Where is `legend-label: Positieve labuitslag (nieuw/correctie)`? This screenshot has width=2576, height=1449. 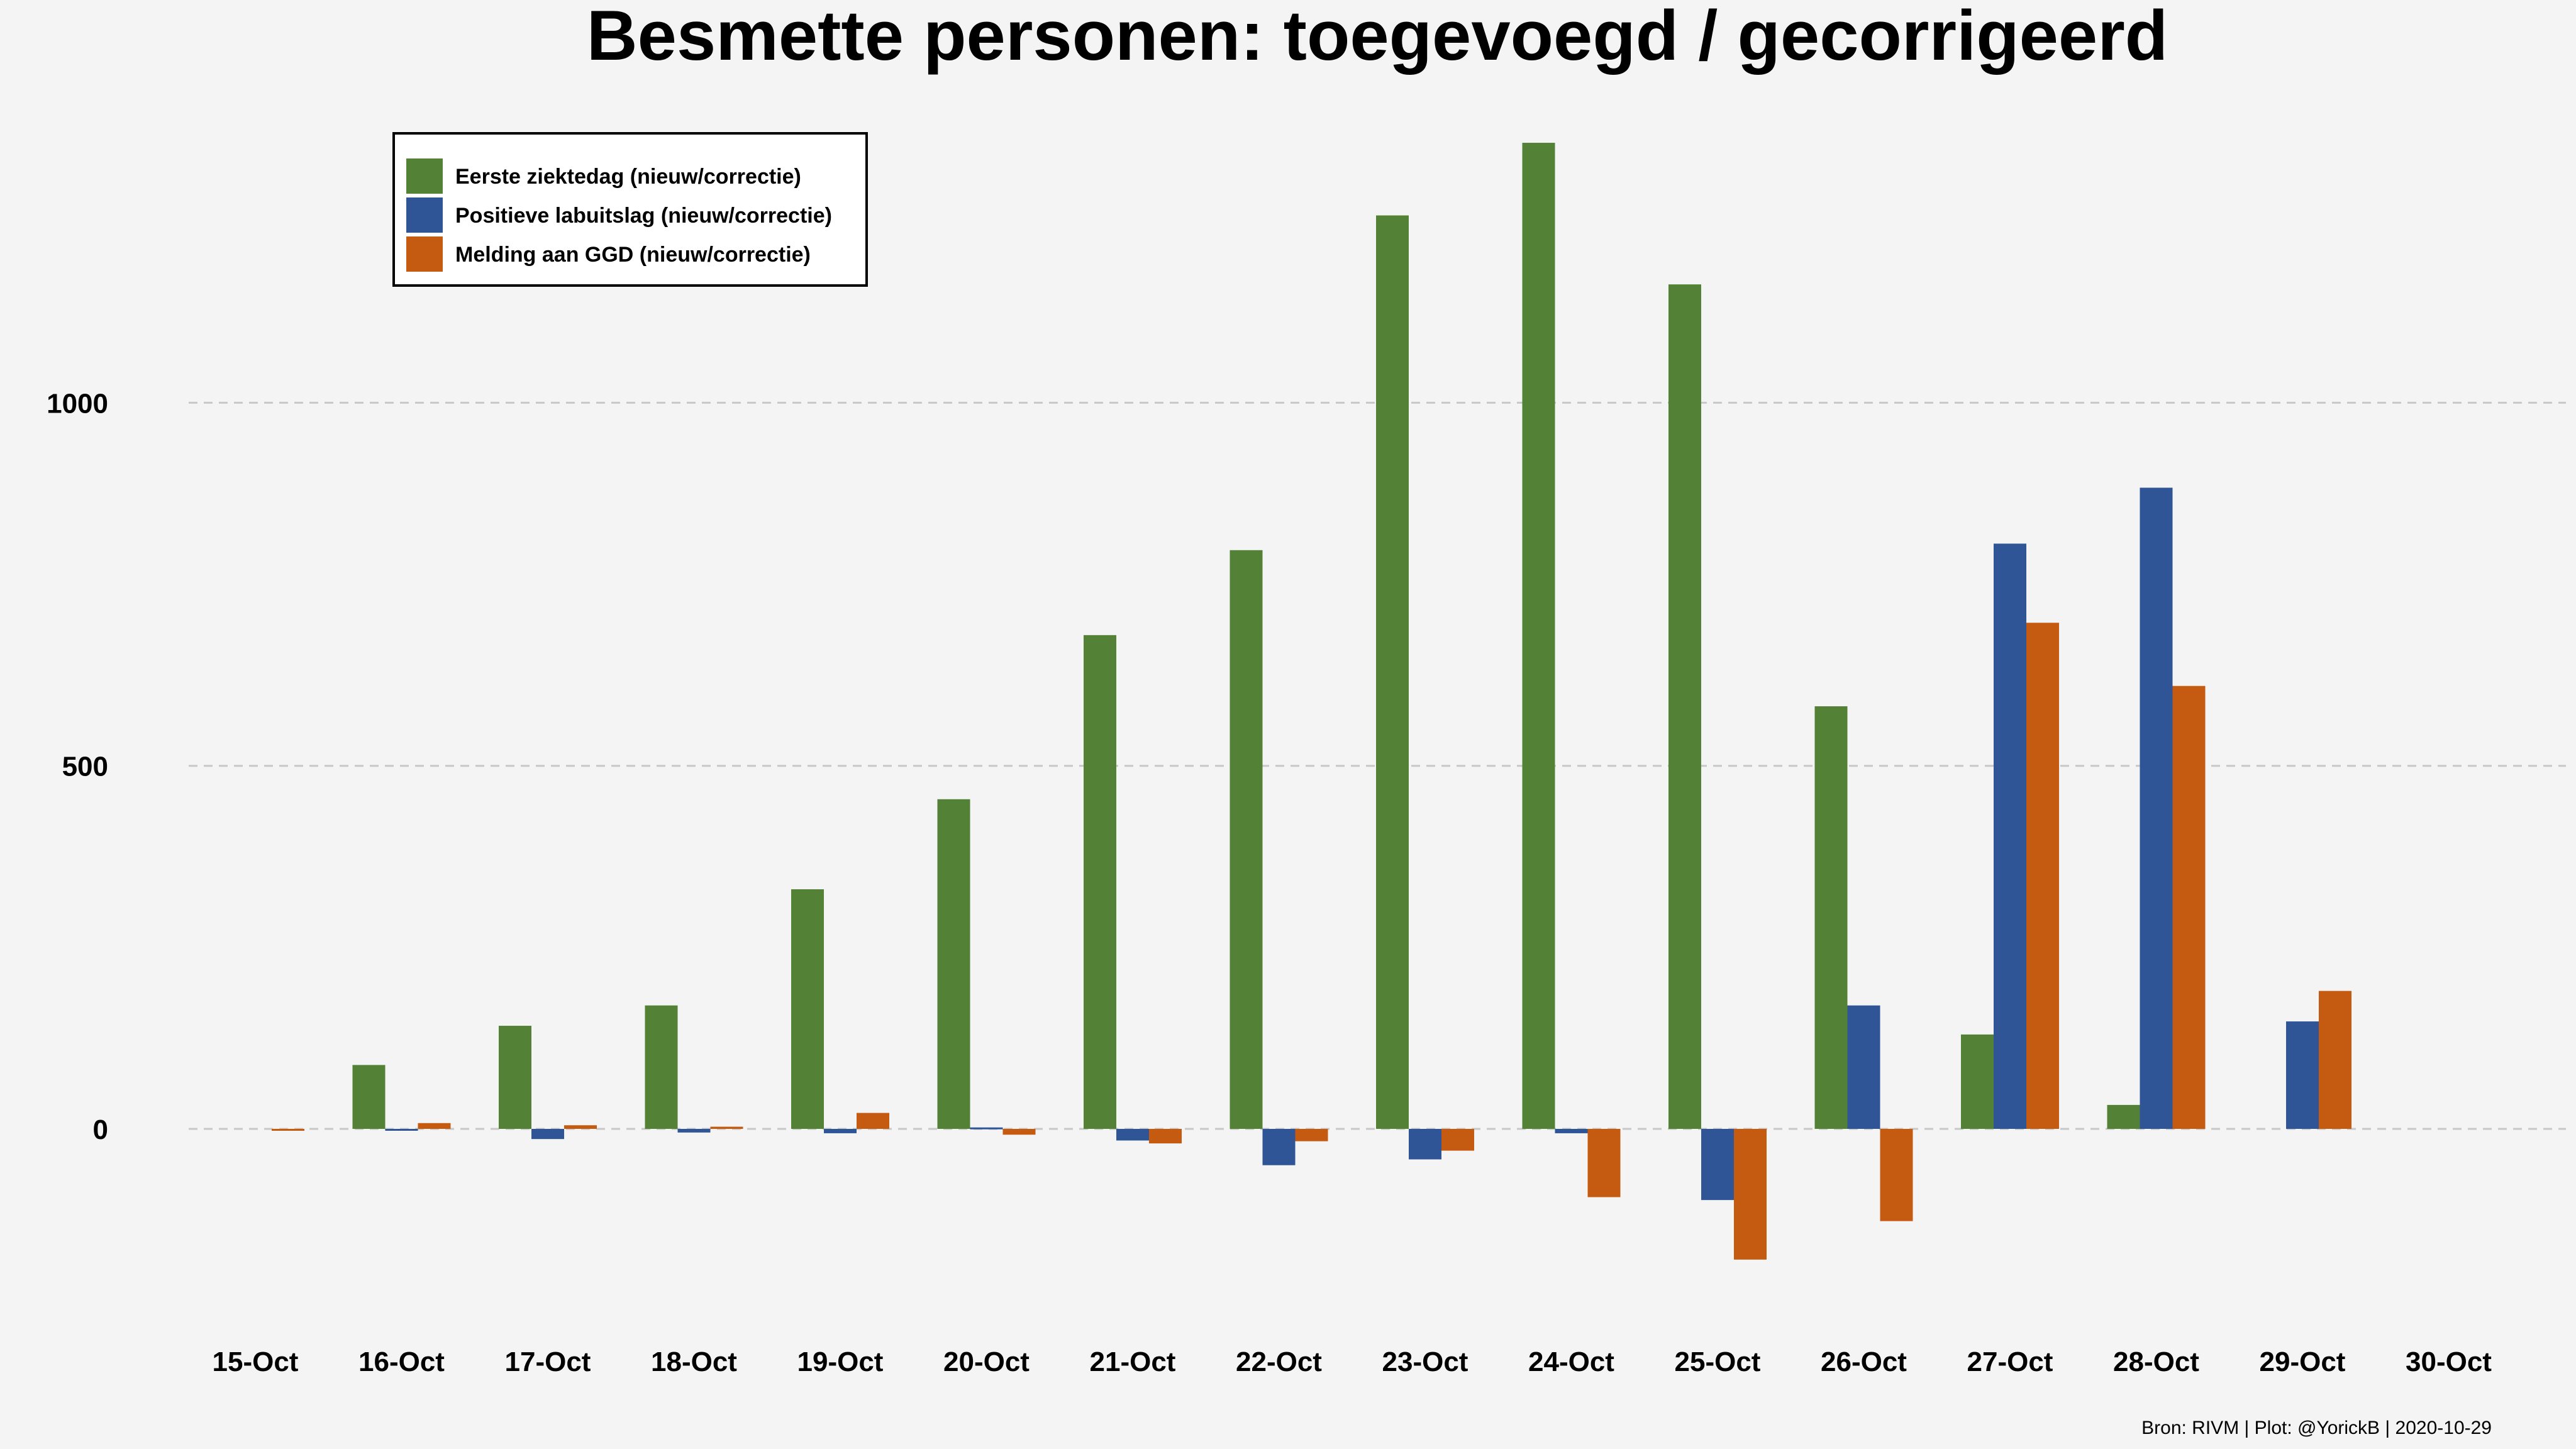 legend-label: Positieve labuitslag (nieuw/correctie) is located at coordinates (643, 216).